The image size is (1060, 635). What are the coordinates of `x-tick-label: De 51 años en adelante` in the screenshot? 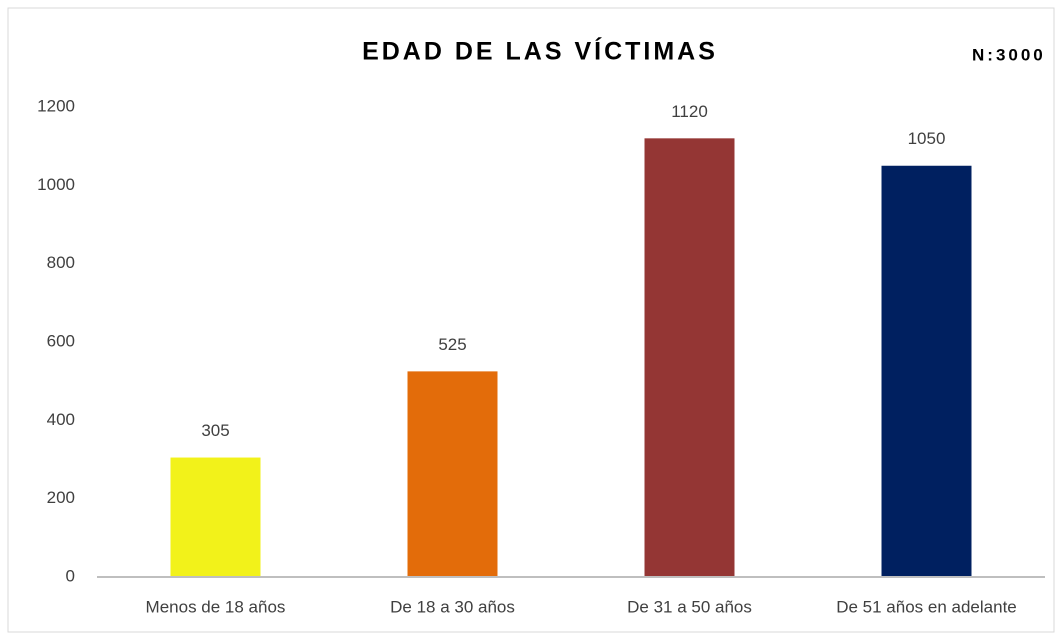 It's located at (926, 606).